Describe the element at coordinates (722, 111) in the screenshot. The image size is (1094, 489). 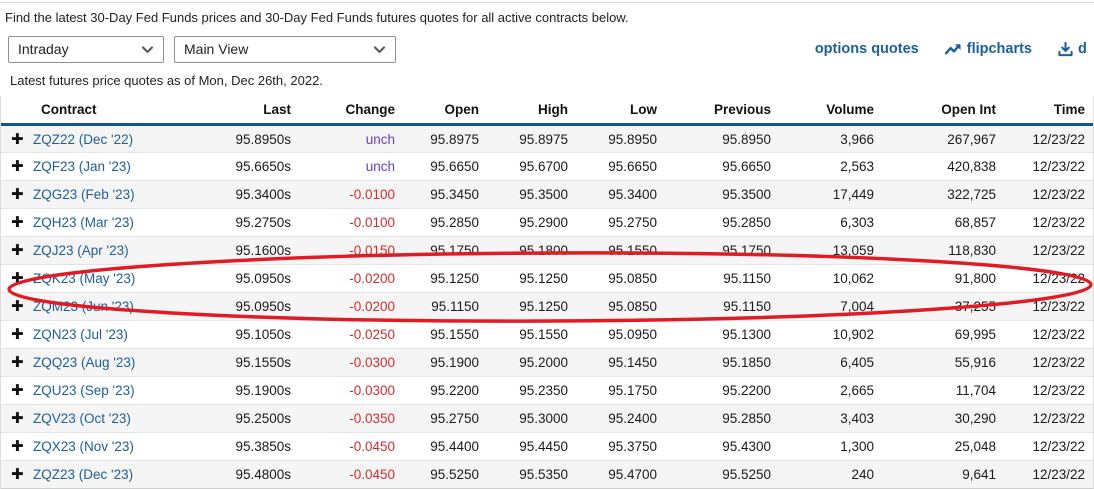
I see `header-previous: Previous` at that location.